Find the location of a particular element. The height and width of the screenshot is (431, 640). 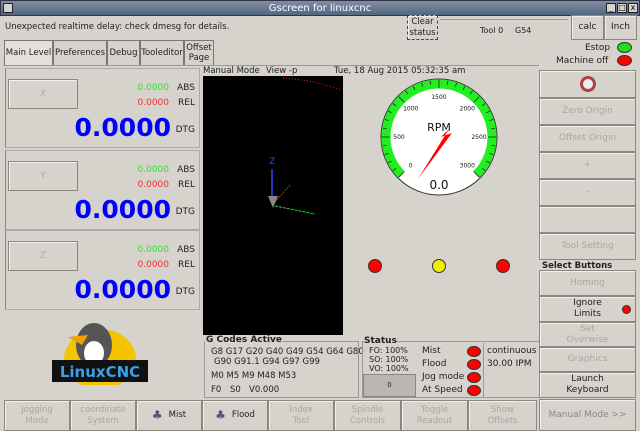

mist-button-label: Mist is located at coordinates (177, 415).